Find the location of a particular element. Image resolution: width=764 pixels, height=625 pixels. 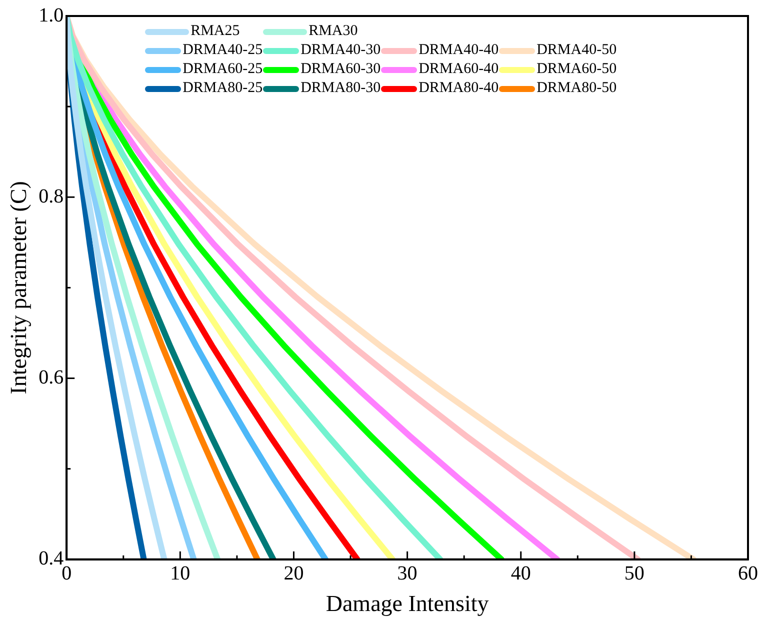

x-tick-label: 30 is located at coordinates (407, 573).